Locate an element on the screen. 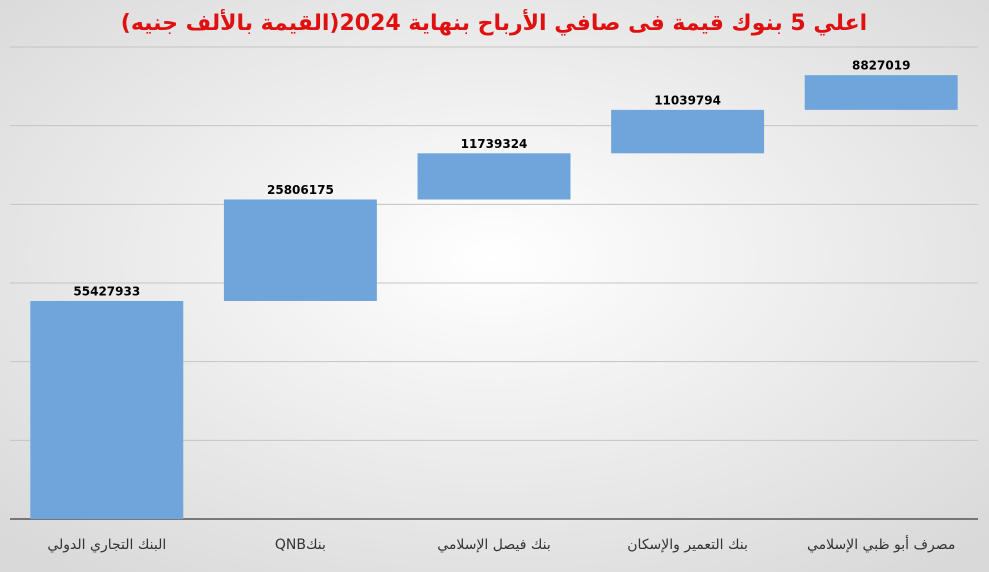 The width and height of the screenshot is (989, 572). data-label: 11739324 is located at coordinates (494, 144).